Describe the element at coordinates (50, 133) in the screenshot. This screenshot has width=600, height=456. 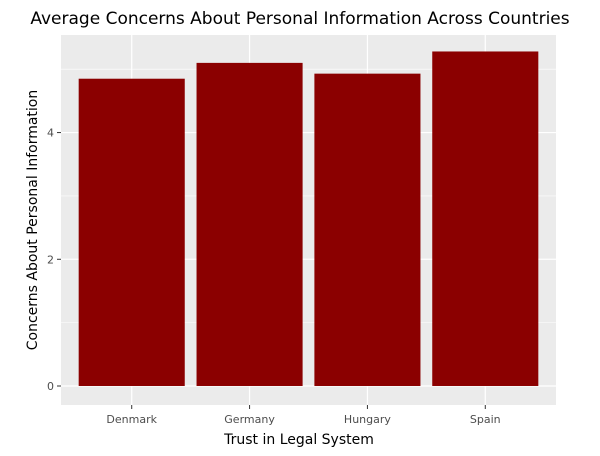
I see `y-tick-label: 4` at that location.